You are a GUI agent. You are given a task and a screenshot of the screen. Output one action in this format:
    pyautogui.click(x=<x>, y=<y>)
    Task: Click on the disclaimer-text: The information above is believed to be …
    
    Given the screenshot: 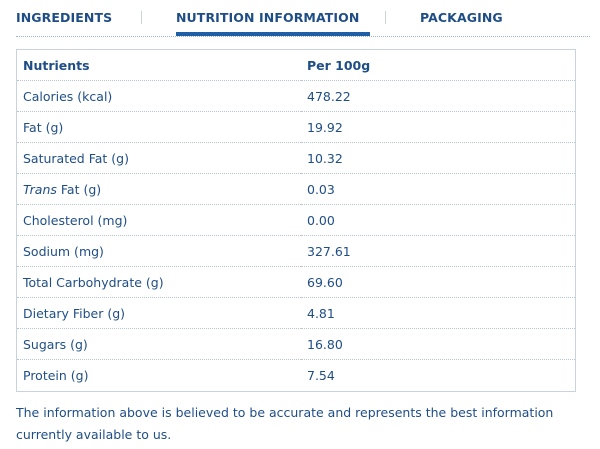 What is the action you would take?
    pyautogui.click(x=285, y=423)
    